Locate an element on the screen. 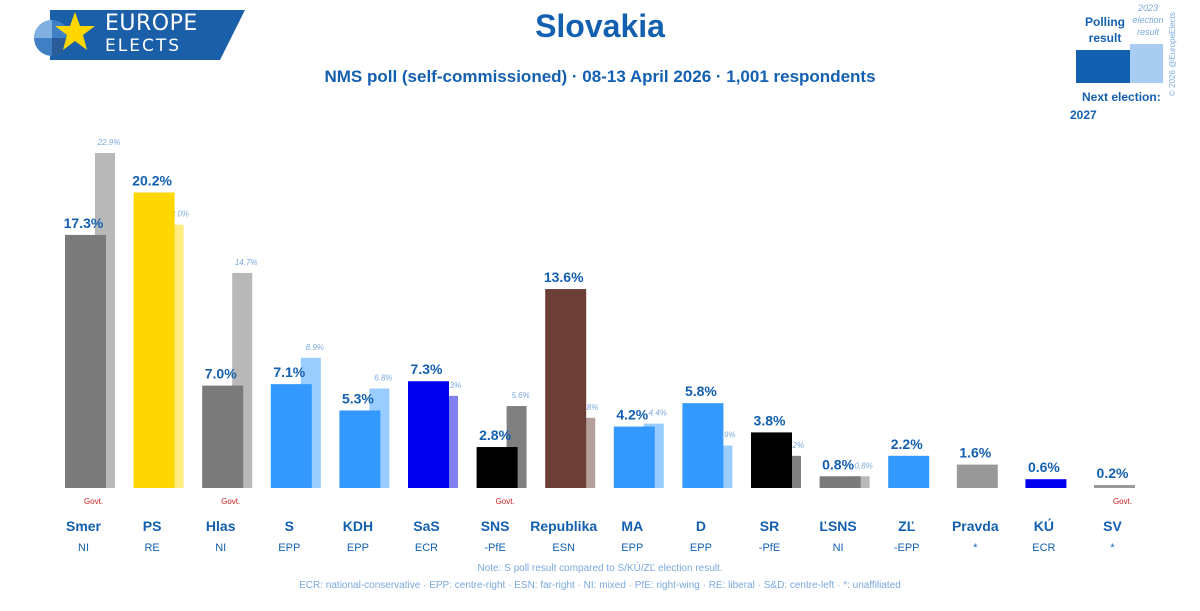  data-label-poll-republika: 13.6% is located at coordinates (564, 277).